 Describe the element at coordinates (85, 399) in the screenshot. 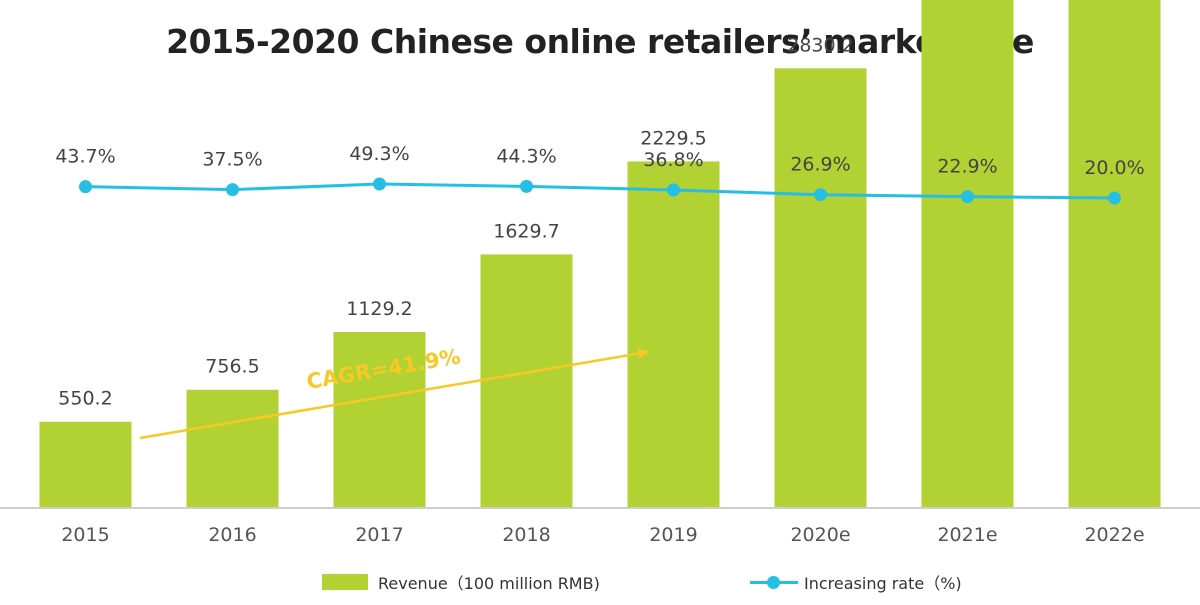

I see `bar-value-label: 550.2` at that location.